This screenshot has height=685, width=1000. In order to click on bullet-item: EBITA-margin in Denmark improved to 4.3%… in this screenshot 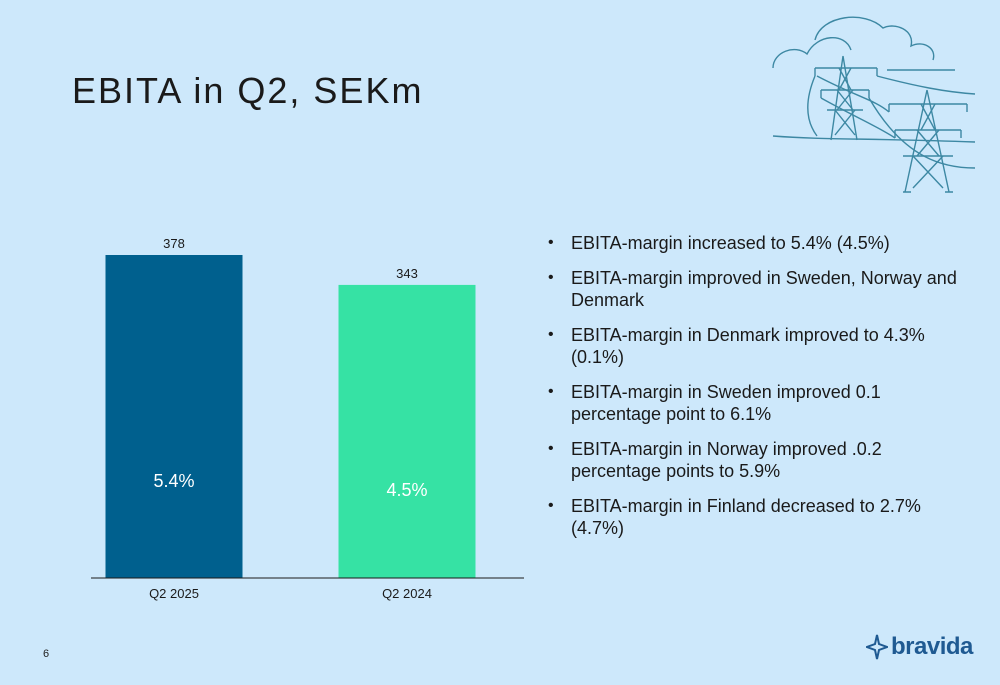, I will do `click(753, 346)`.